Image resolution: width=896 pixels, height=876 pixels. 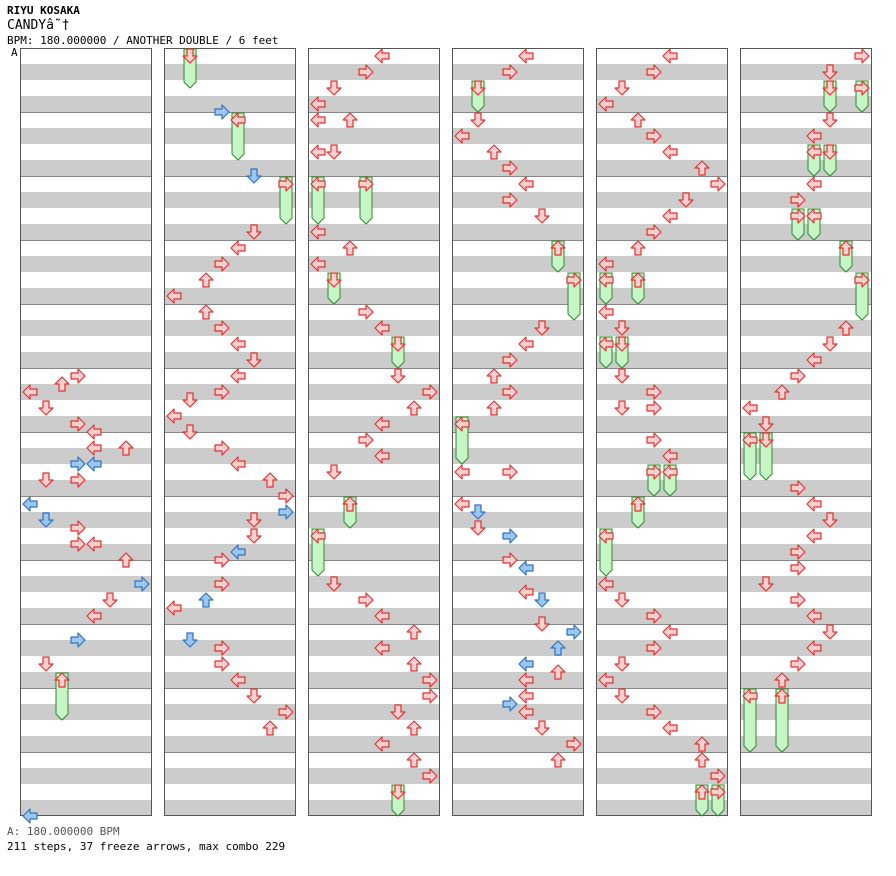 What do you see at coordinates (14, 52) in the screenshot?
I see `bpm-marker-label: A` at bounding box center [14, 52].